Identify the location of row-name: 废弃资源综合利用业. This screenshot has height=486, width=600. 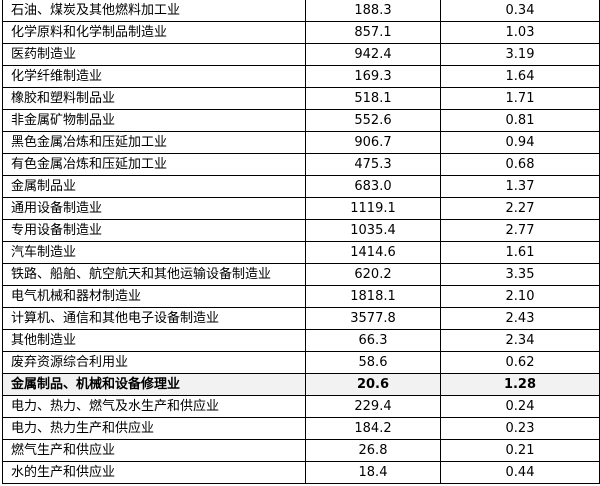
(154, 362).